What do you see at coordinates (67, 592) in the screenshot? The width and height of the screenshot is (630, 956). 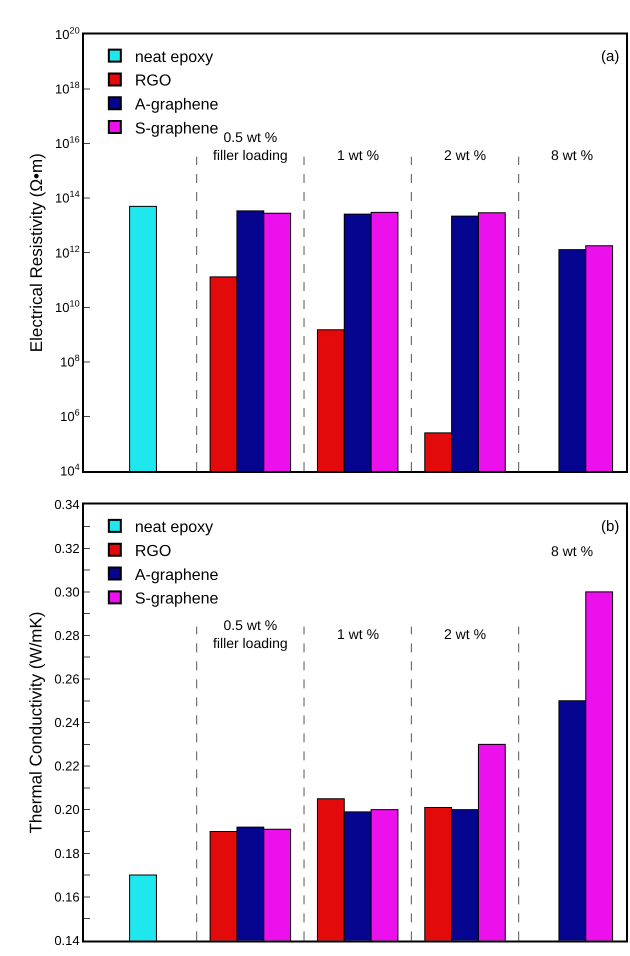 I see `y-tick-label: 0.30` at bounding box center [67, 592].